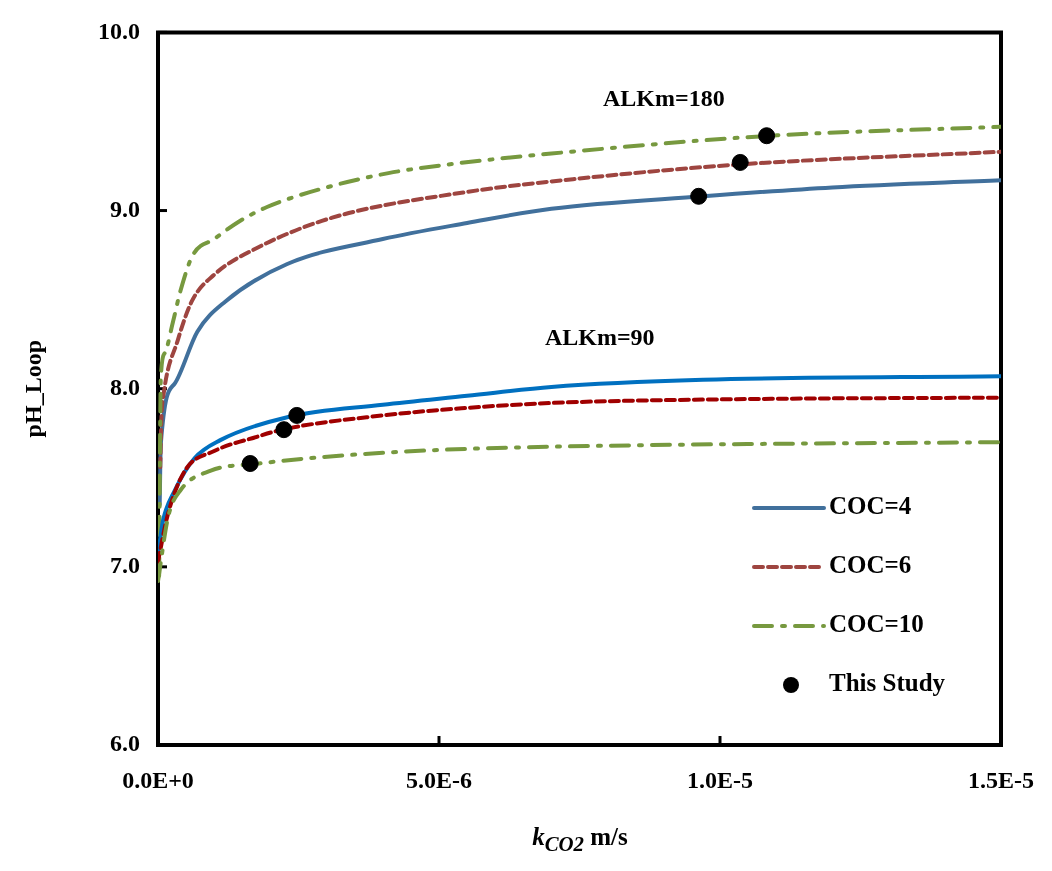 Image resolution: width=1052 pixels, height=871 pixels. I want to click on y-tick-label: 6.0, so click(125, 743).